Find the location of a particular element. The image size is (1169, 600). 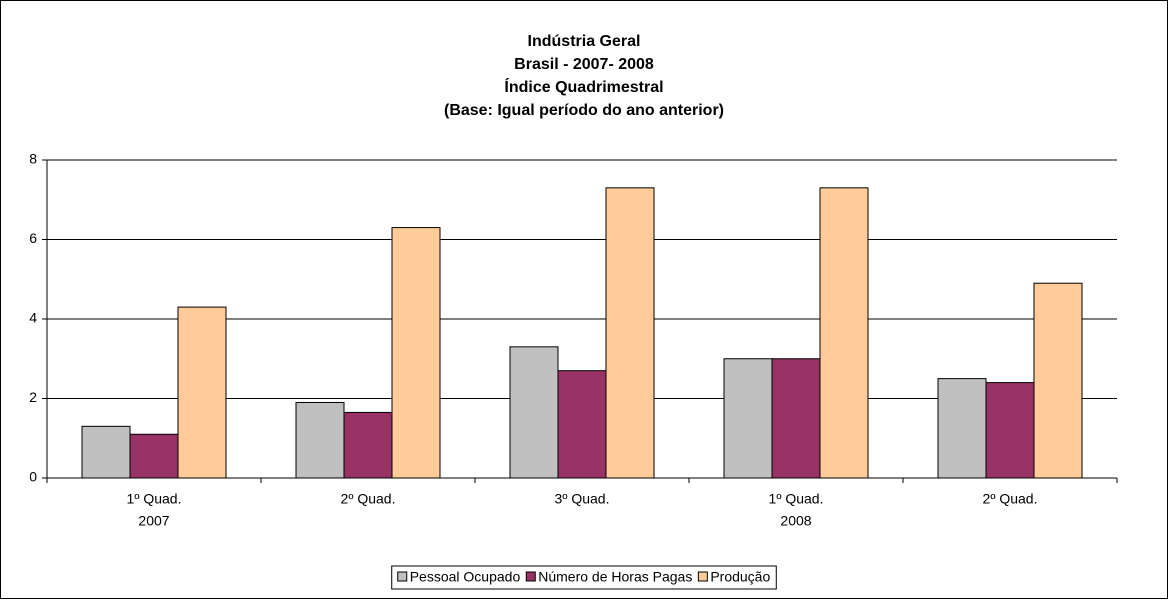

y-tick-label: 2 is located at coordinates (33, 397).